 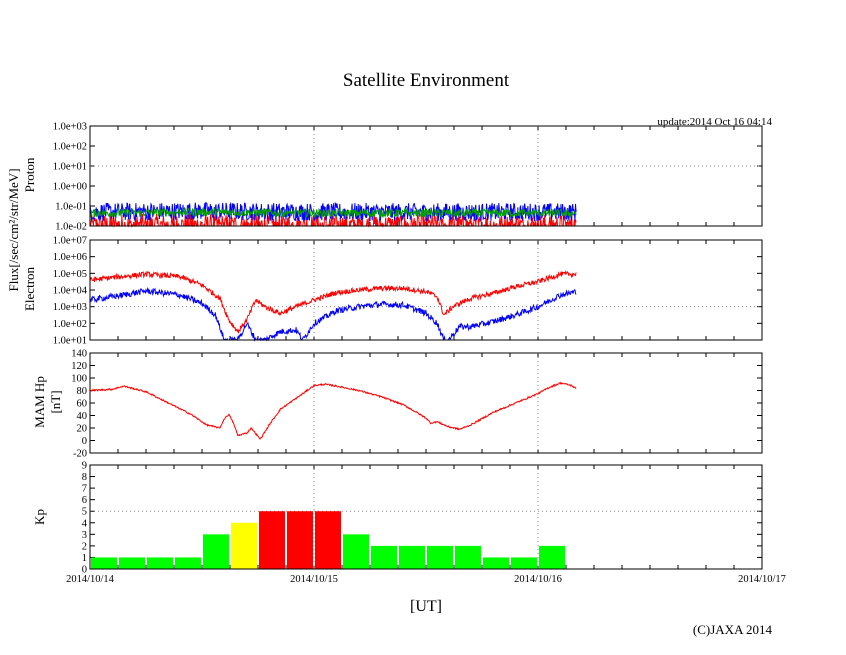 What do you see at coordinates (84, 500) in the screenshot?
I see `kp-ytick-label: 6` at bounding box center [84, 500].